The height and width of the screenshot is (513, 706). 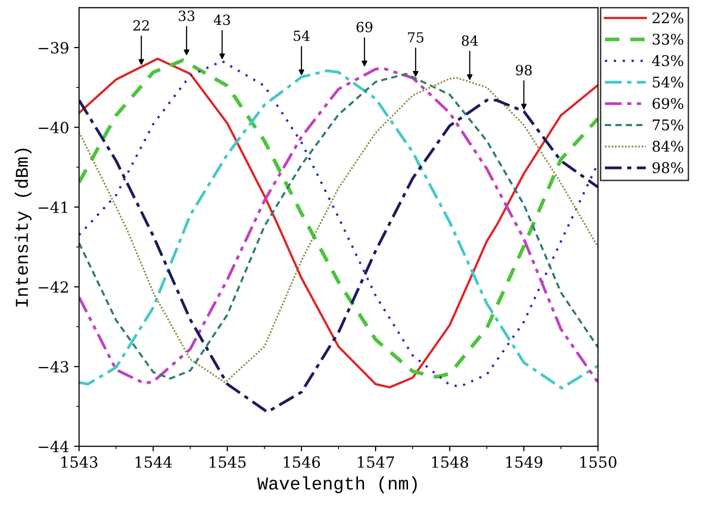 What do you see at coordinates (524, 462) in the screenshot?
I see `x-tick-label: 1549` at bounding box center [524, 462].